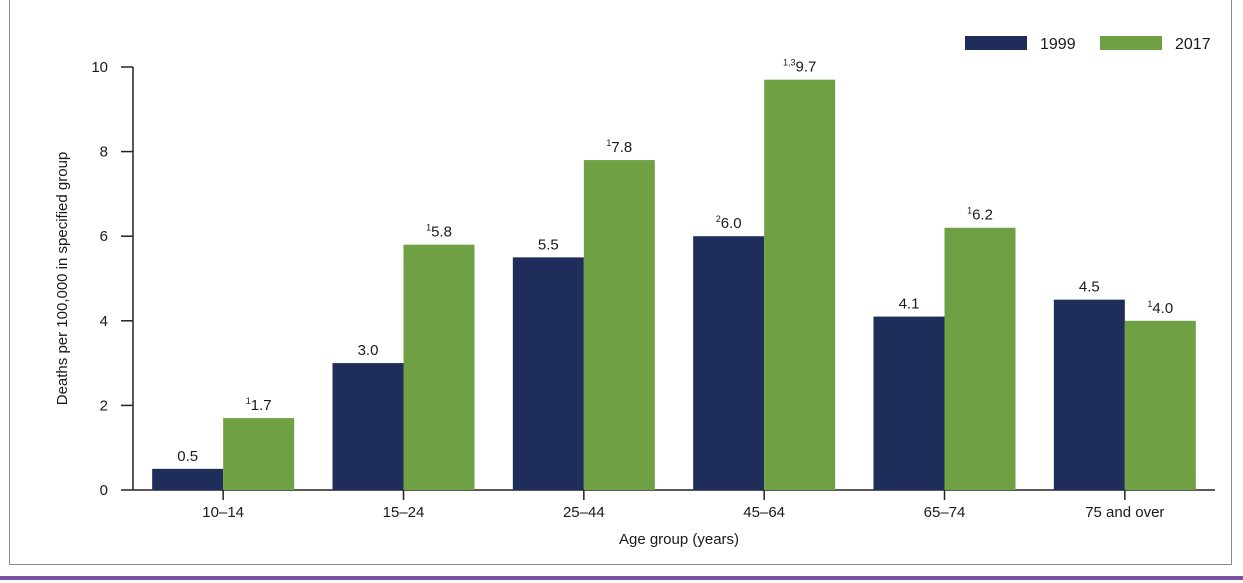 Image resolution: width=1243 pixels, height=583 pixels. I want to click on y-tick-label: 2, so click(104, 405).